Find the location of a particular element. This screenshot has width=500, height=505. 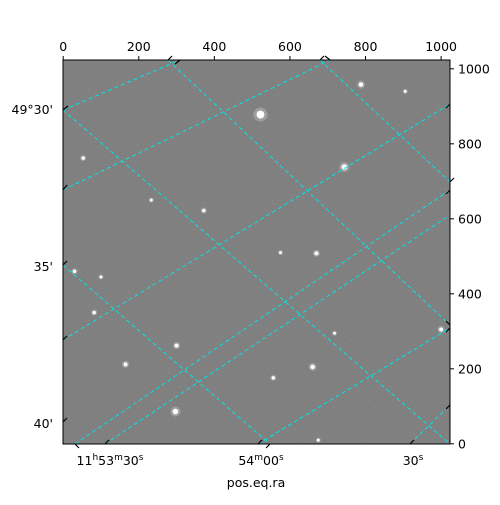

x-tick-label: 400 is located at coordinates (214, 46).